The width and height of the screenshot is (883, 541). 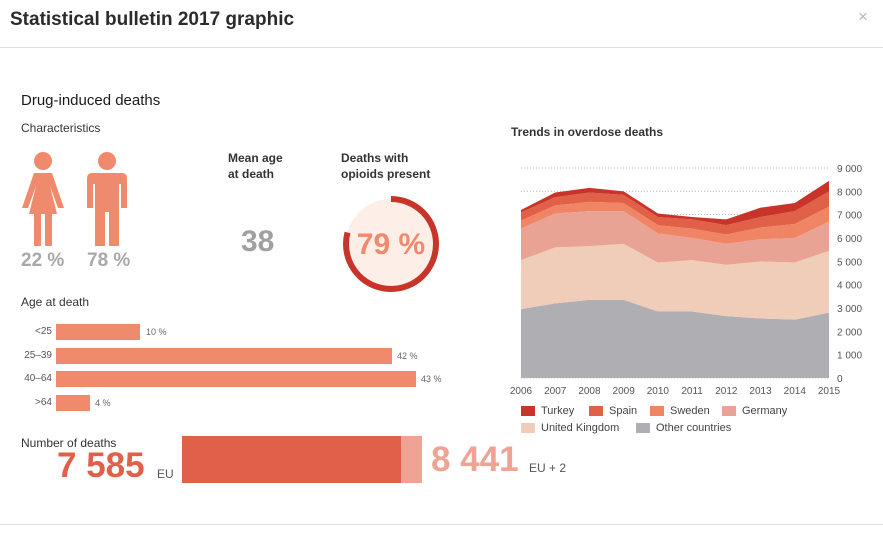 I want to click on legend-item-spain: Spain, so click(x=613, y=411).